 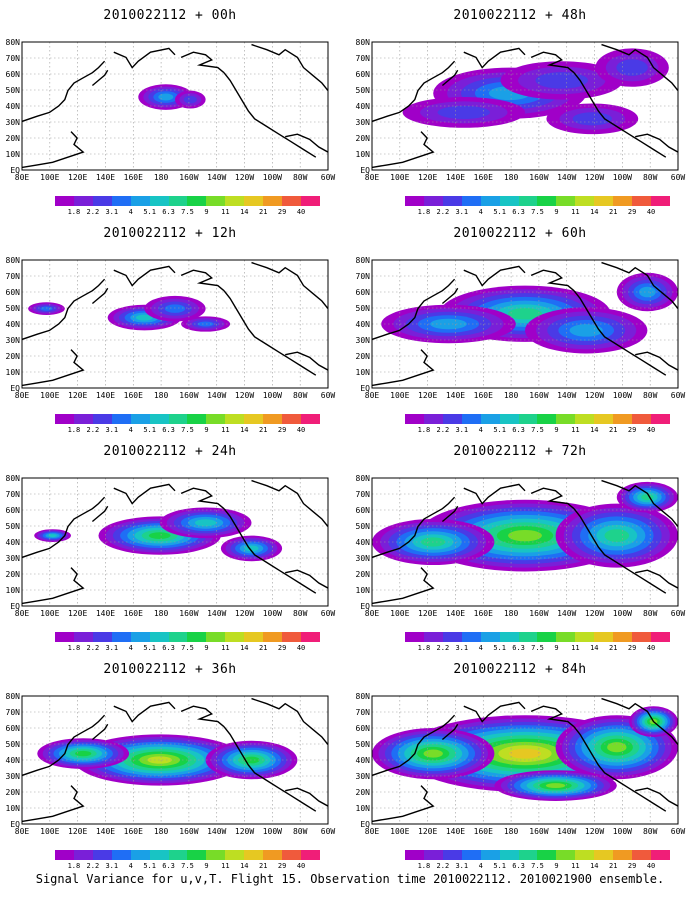 I want to click on panel-title: 2010022112 + 84h, so click(x=520, y=669).